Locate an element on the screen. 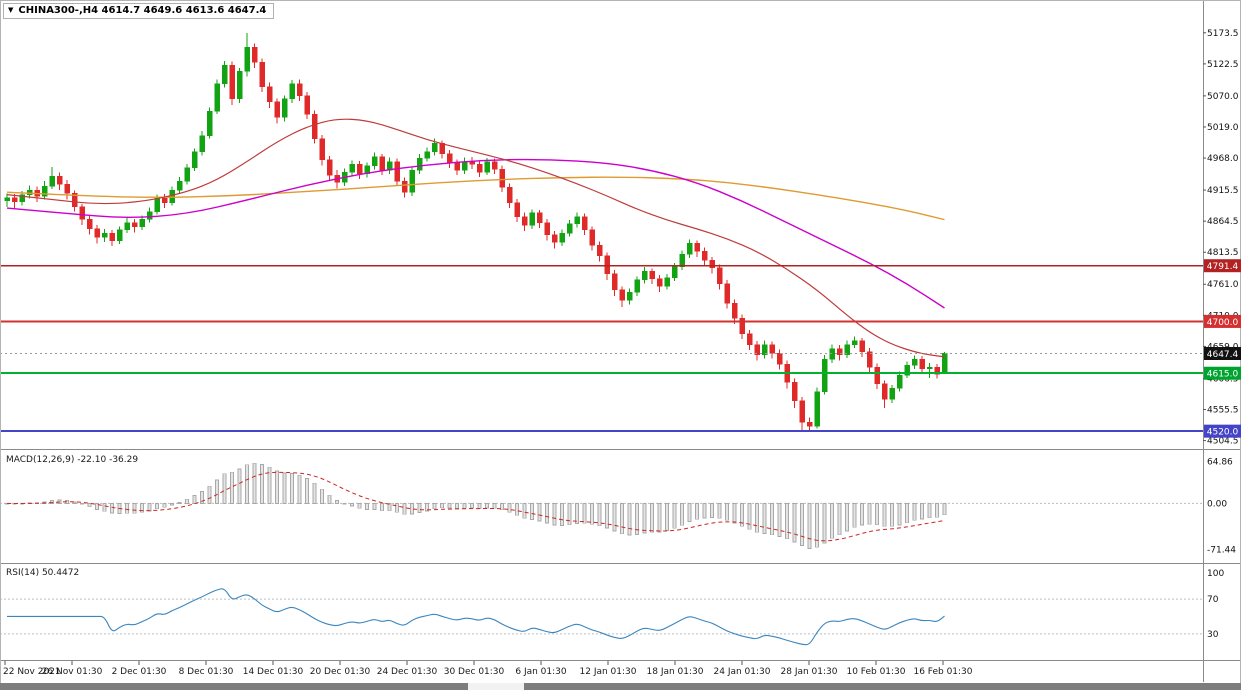  price-badge-label: 4615.0 is located at coordinates (1223, 375).